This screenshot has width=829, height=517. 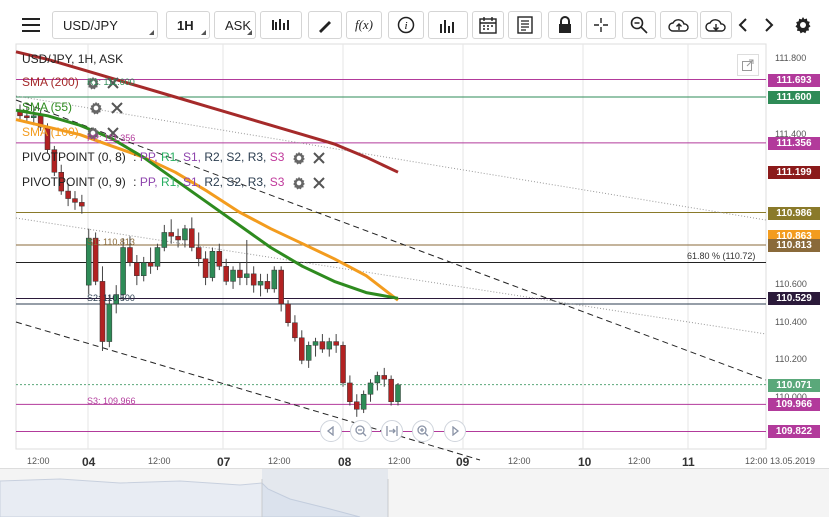 What do you see at coordinates (791, 321) in the screenshot?
I see `y-tick-label: 110.400` at bounding box center [791, 321].